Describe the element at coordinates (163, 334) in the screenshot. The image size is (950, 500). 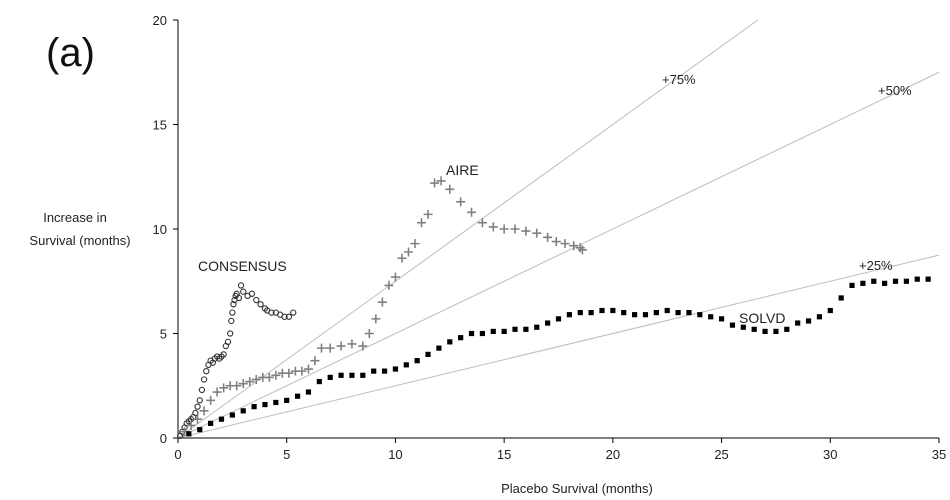
I see `y-tick-label: 5` at that location.